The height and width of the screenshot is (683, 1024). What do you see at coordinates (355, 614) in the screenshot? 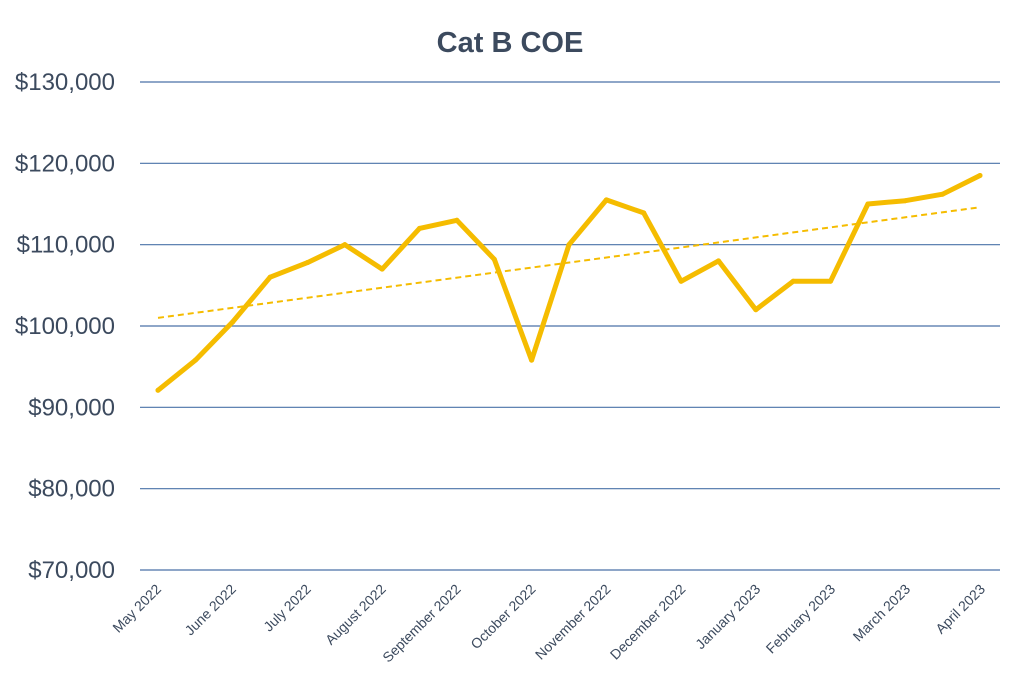
I see `x-tick-label: August 2022` at bounding box center [355, 614].